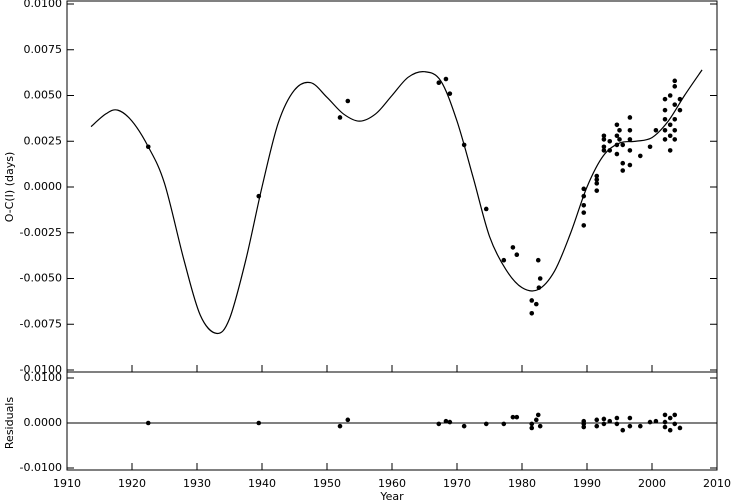 The image size is (746, 504). What do you see at coordinates (41, 323) in the screenshot?
I see `y-tick-label: -0.0075` at bounding box center [41, 323].